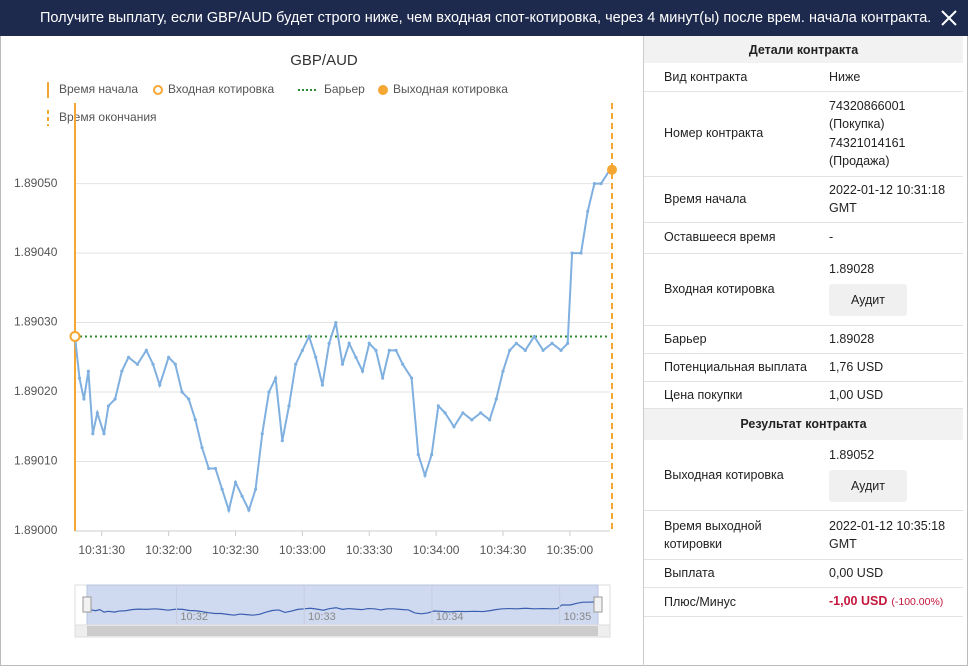 The width and height of the screenshot is (968, 667). I want to click on row-value: 1.89028, so click(892, 339).